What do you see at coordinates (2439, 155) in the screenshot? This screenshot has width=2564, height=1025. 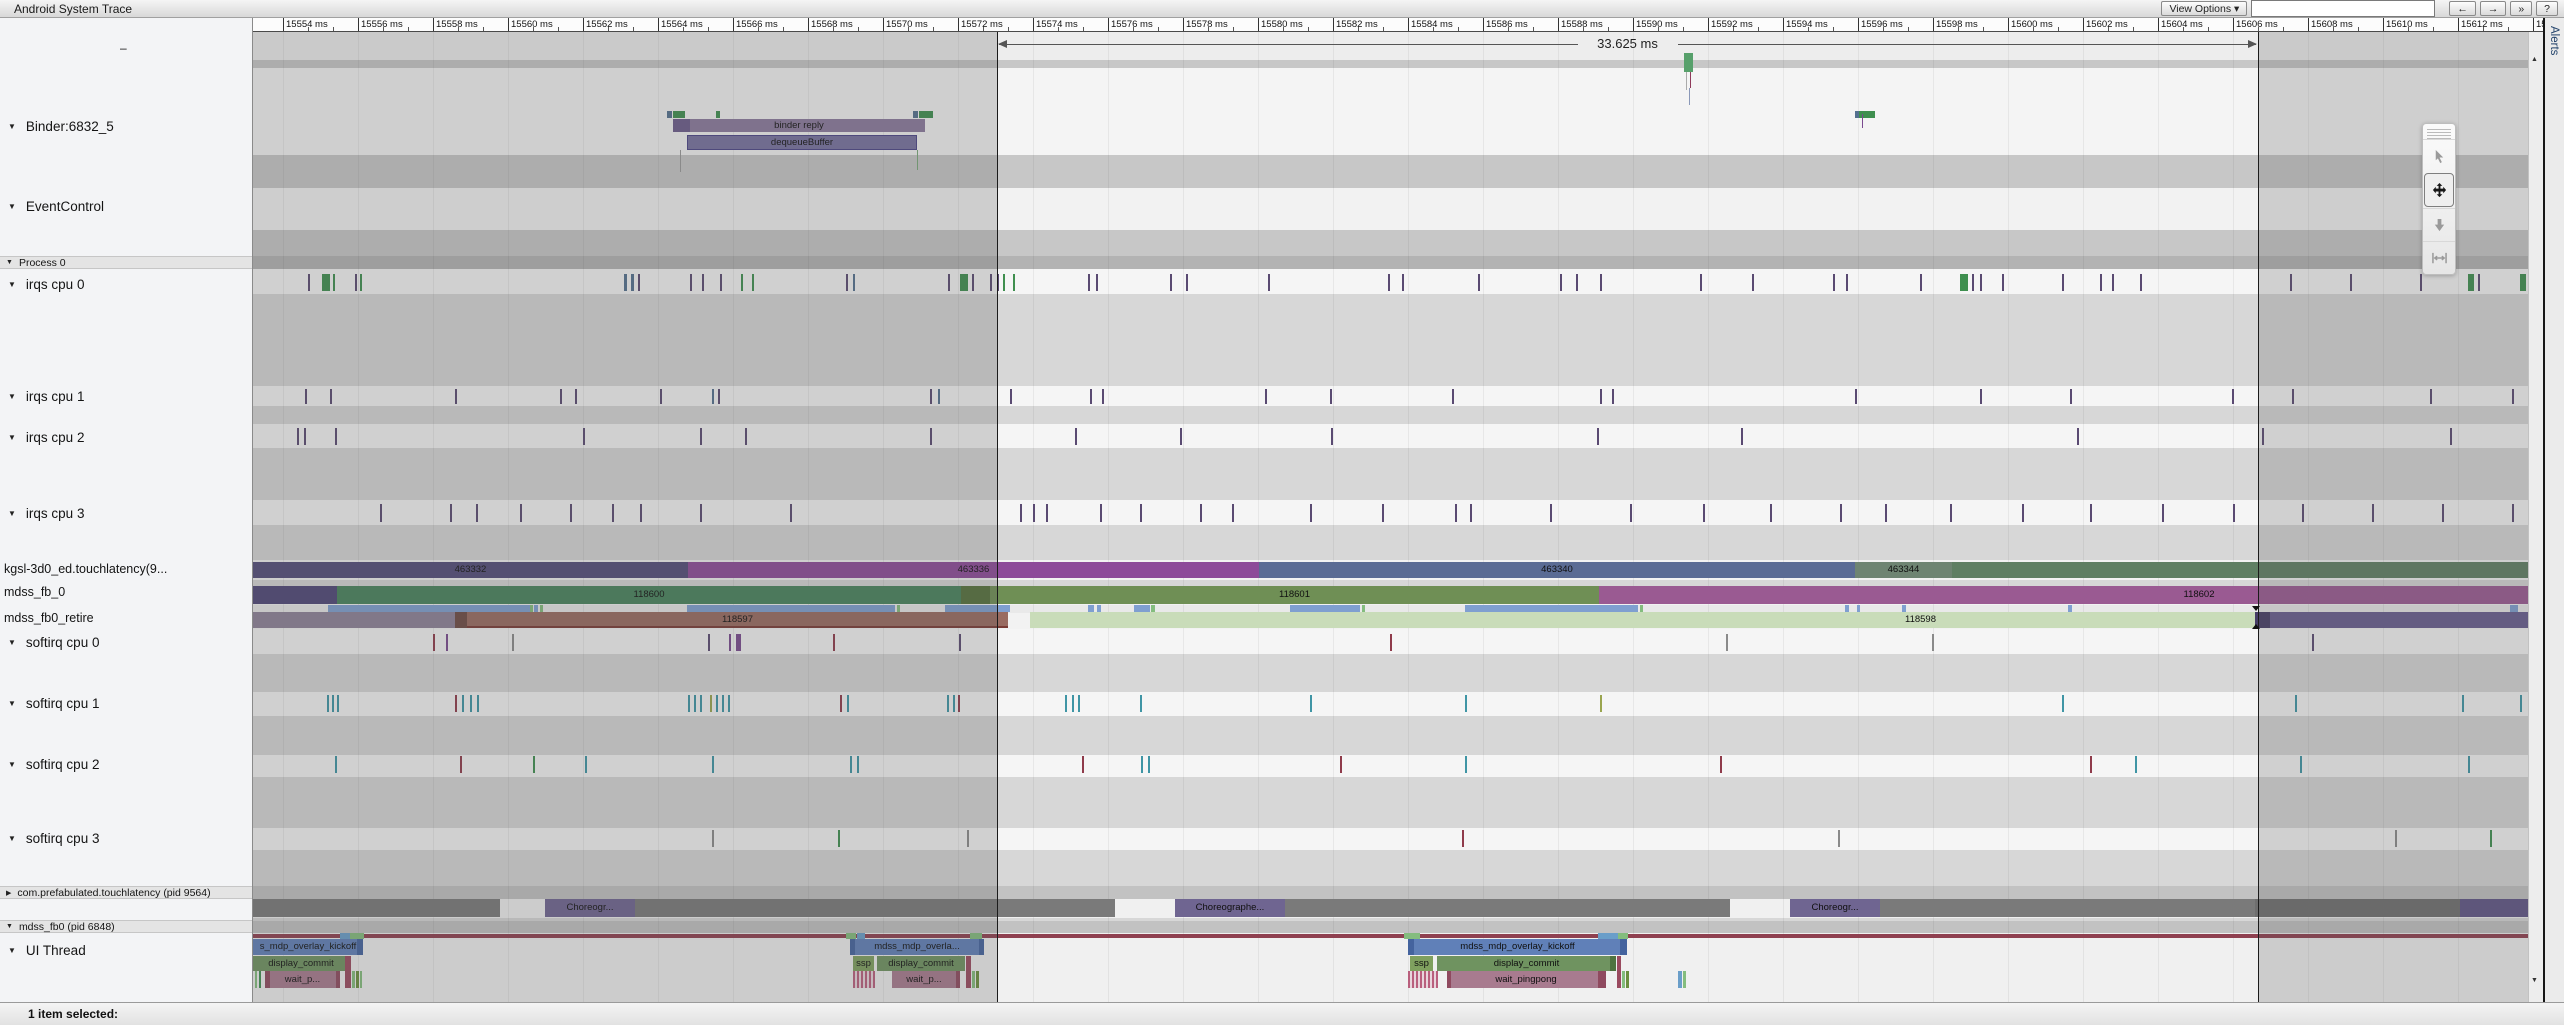 I see `selection-tool-button` at bounding box center [2439, 155].